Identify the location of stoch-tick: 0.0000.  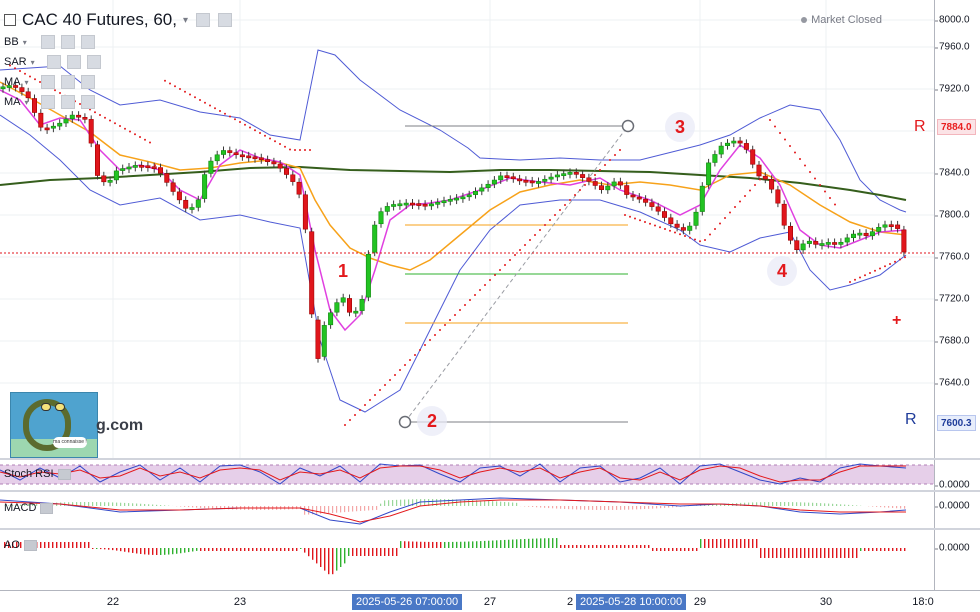
(952, 485).